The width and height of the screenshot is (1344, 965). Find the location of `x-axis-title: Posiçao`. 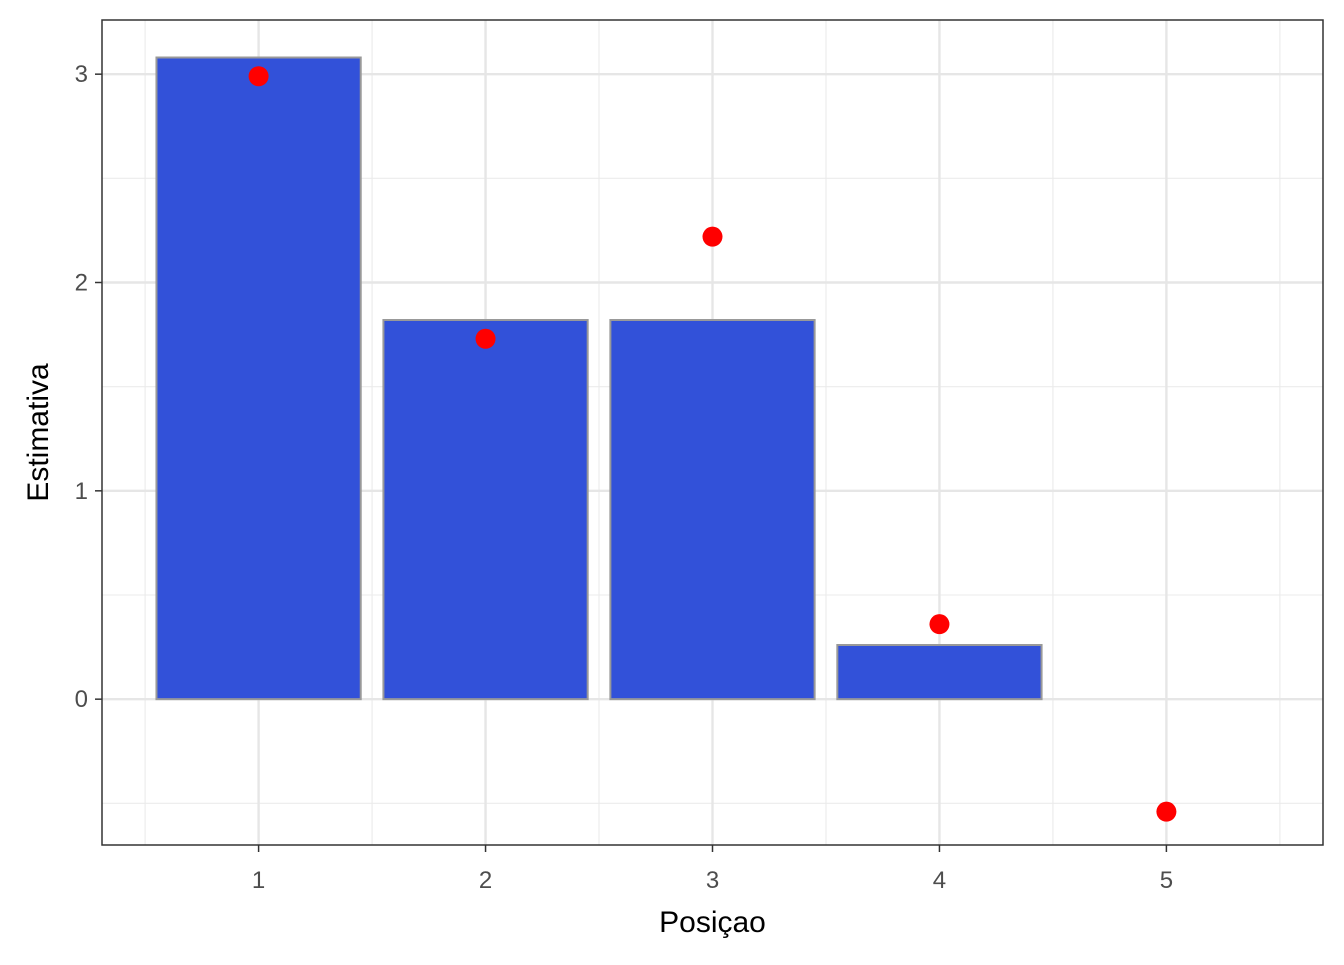

x-axis-title: Posiçao is located at coordinates (712, 922).